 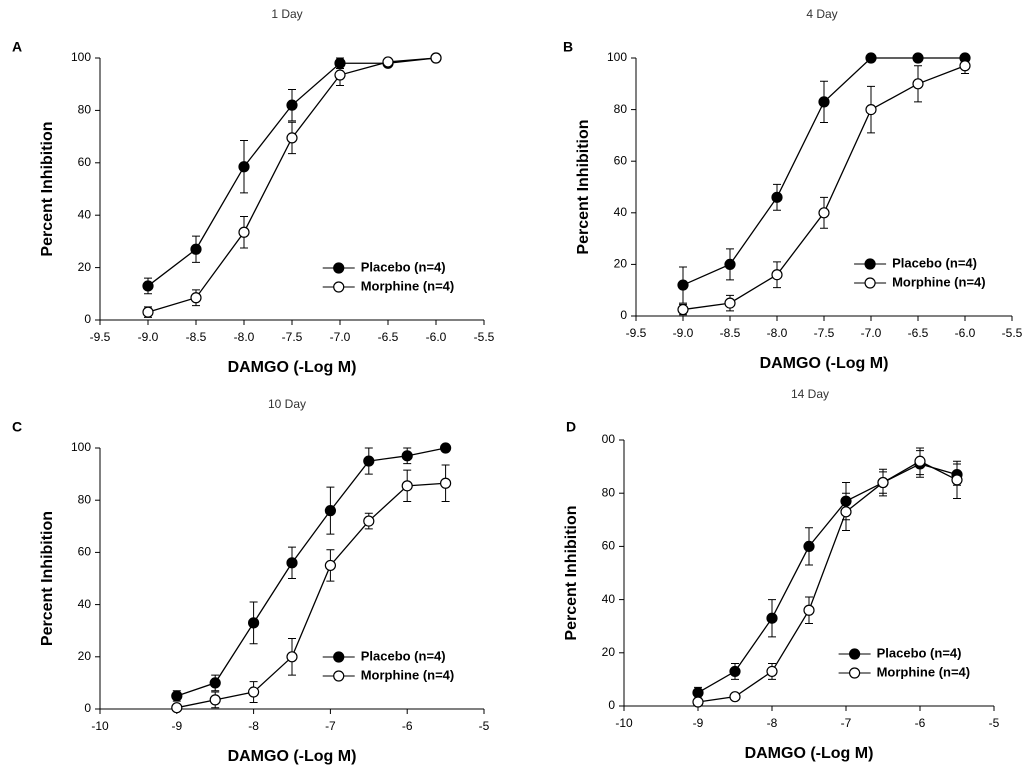 What do you see at coordinates (148, 337) in the screenshot?
I see `x-tick-label: -9.0` at bounding box center [148, 337].